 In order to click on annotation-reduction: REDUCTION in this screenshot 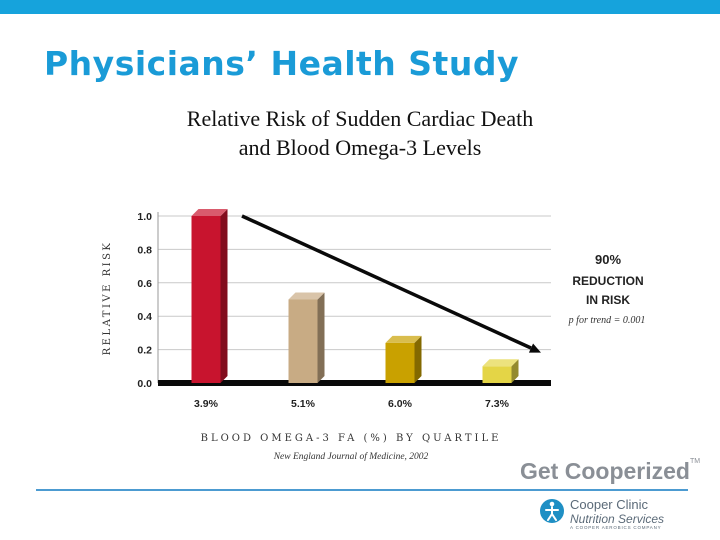, I will do `click(607, 281)`.